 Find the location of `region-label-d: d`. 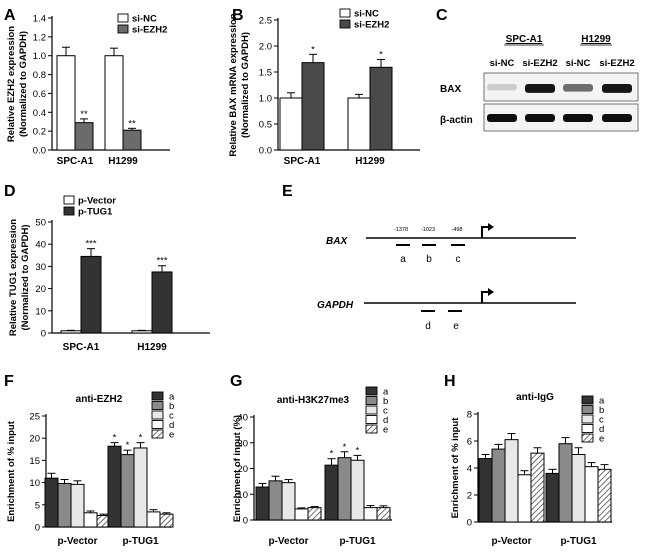

region-label-d: d is located at coordinates (428, 326).